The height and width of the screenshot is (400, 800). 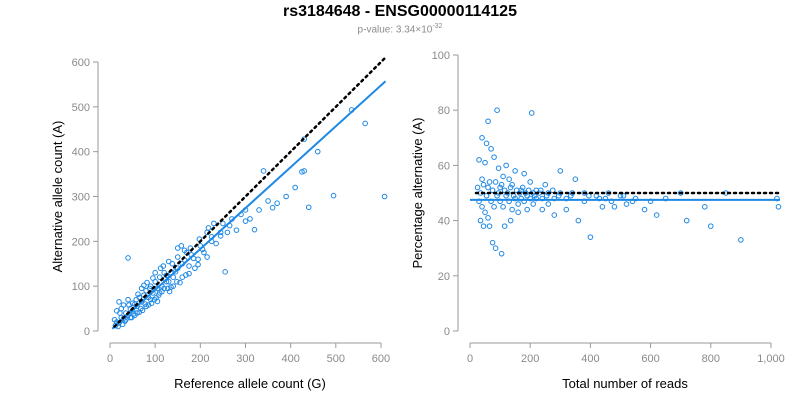 I want to click on panel-1-x-tick-label: 200, so click(x=200, y=359).